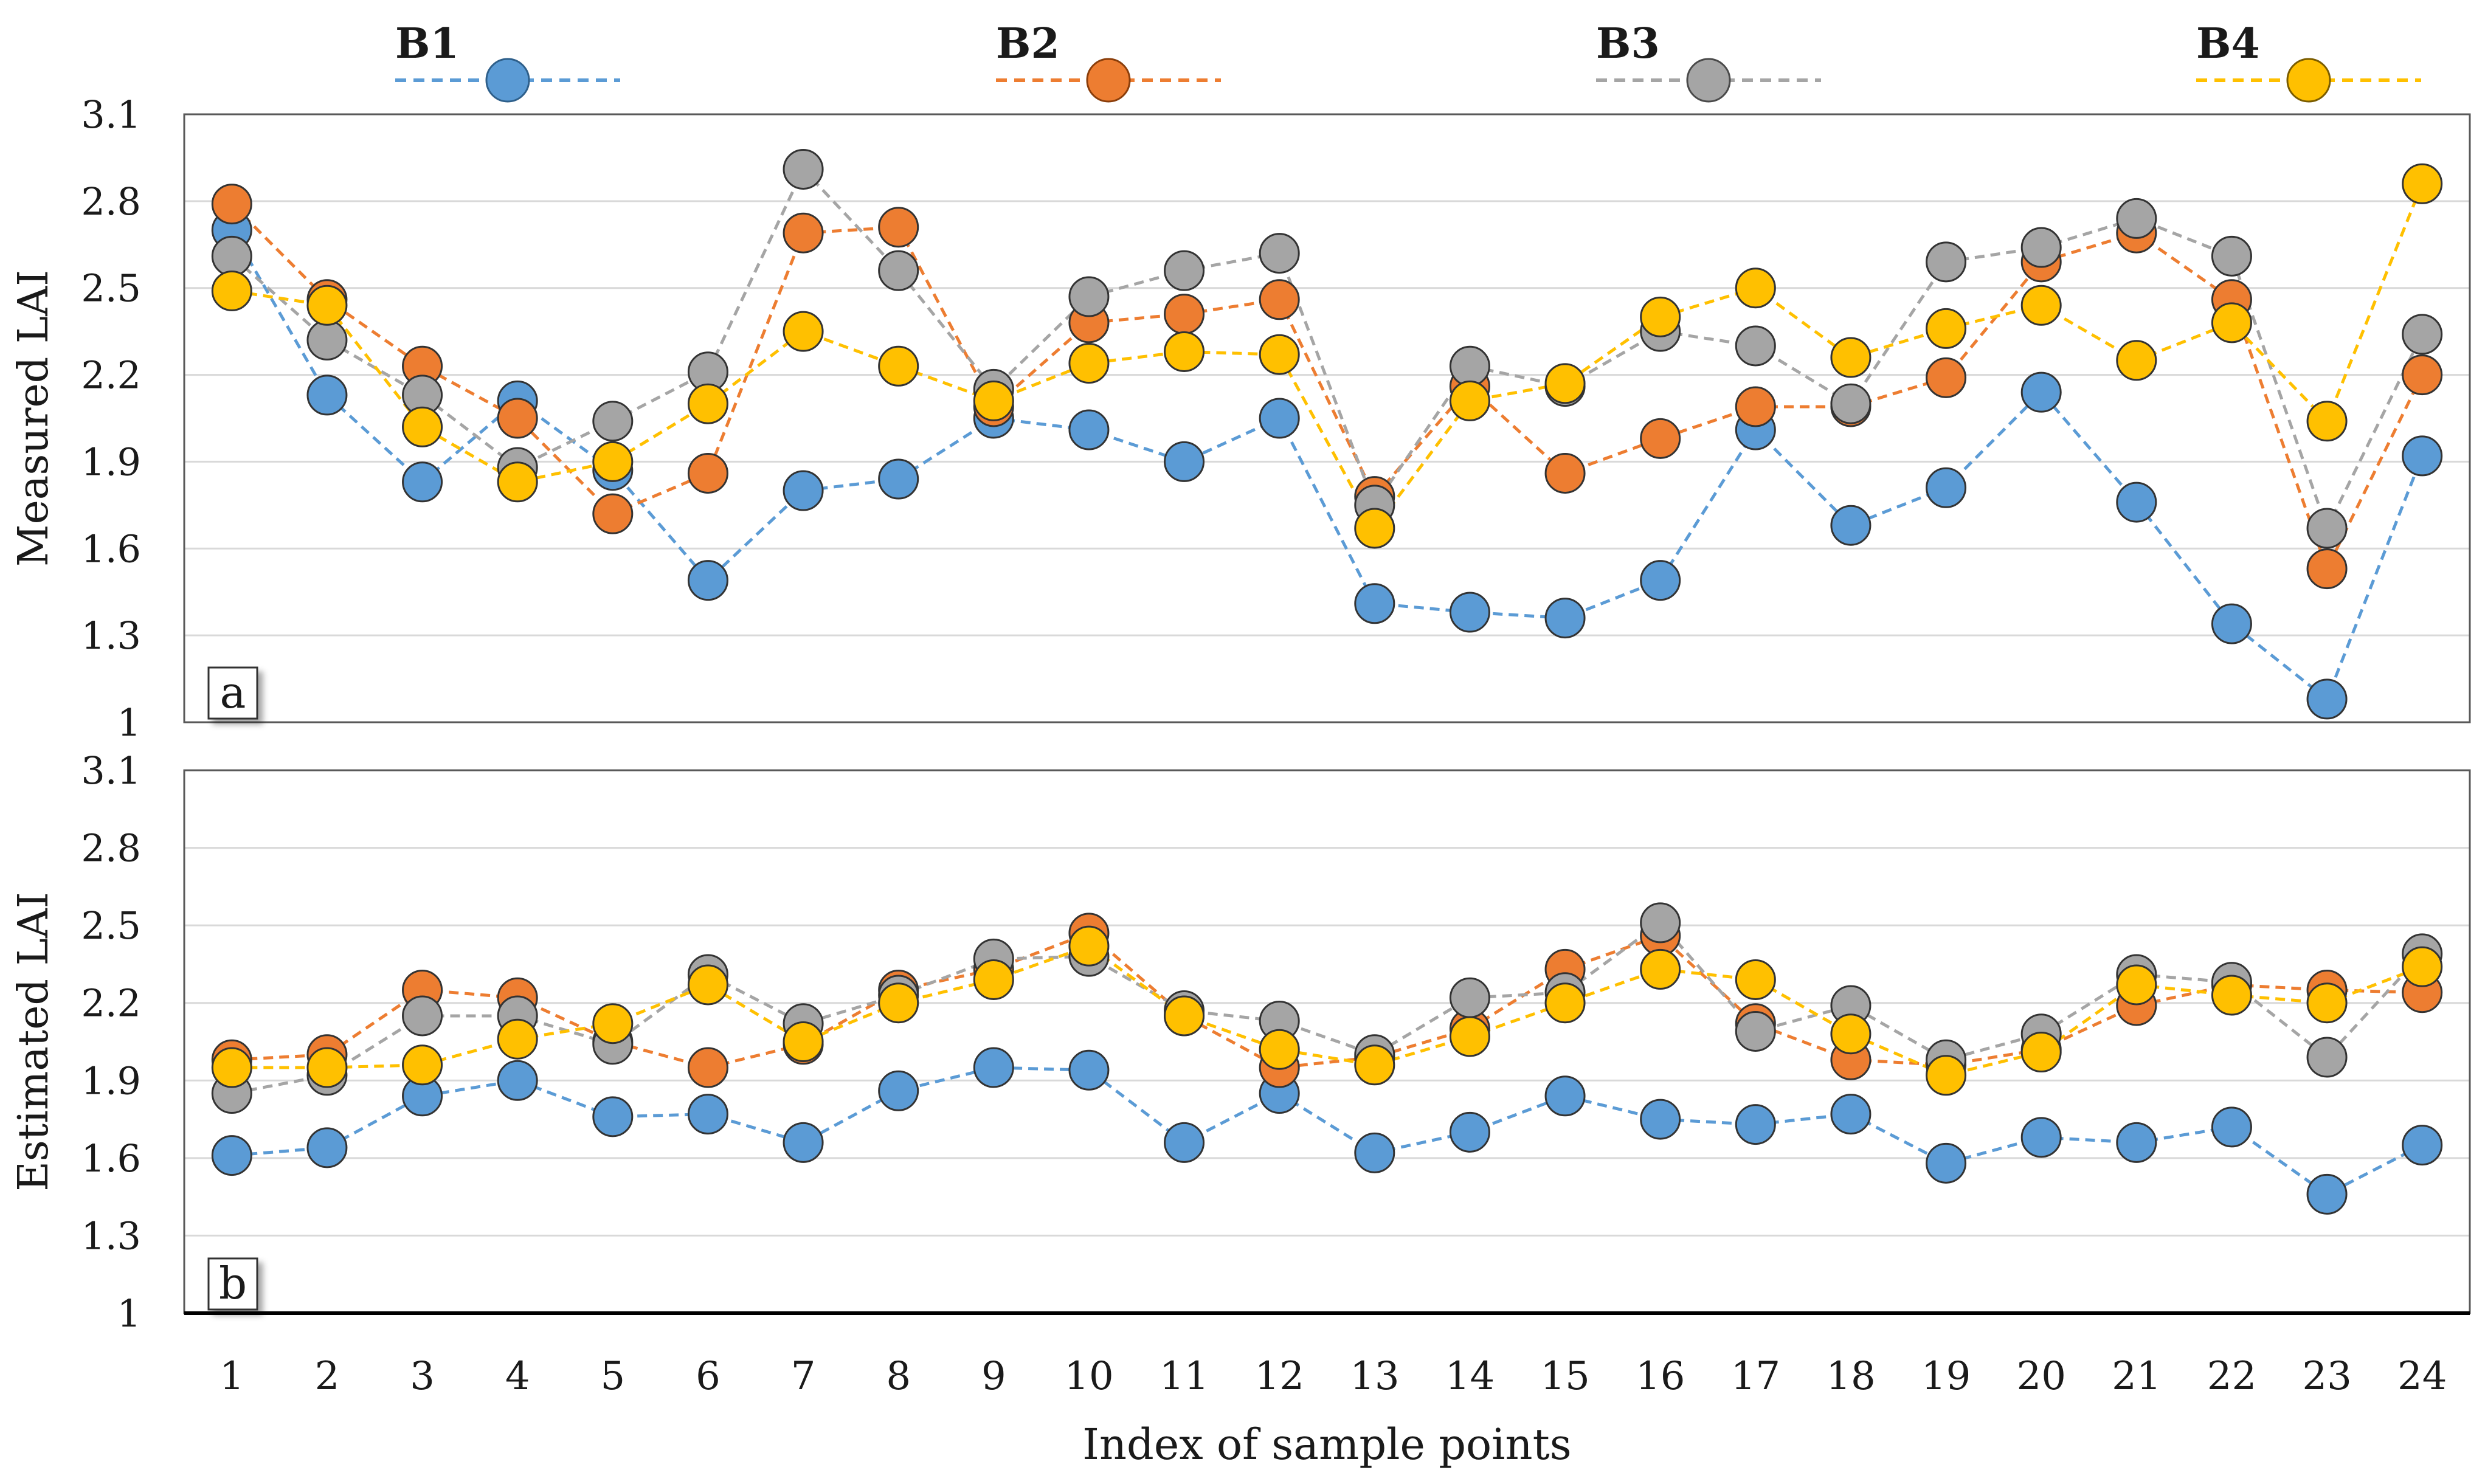  What do you see at coordinates (2041, 1376) in the screenshot?
I see `x-tick-label: 20` at bounding box center [2041, 1376].